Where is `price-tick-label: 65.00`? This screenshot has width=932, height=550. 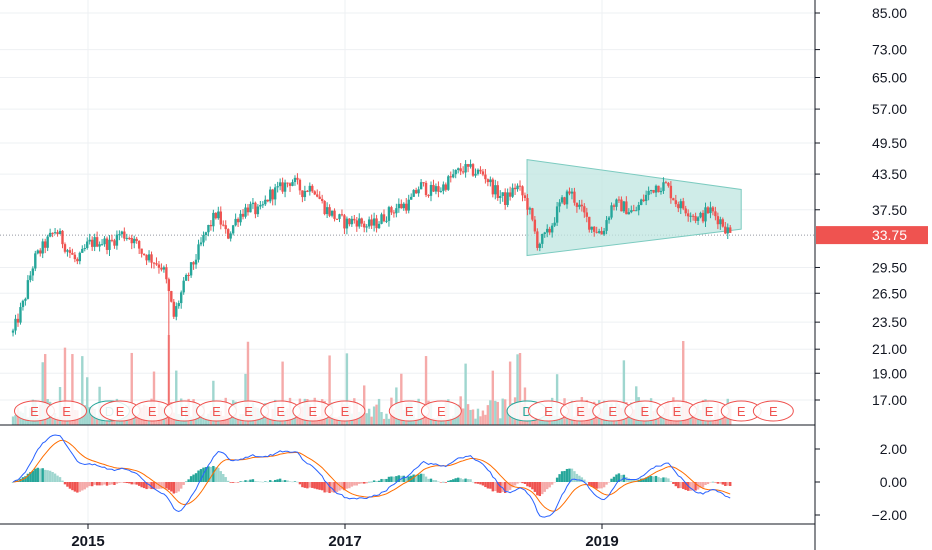 price-tick-label: 65.00 is located at coordinates (889, 78).